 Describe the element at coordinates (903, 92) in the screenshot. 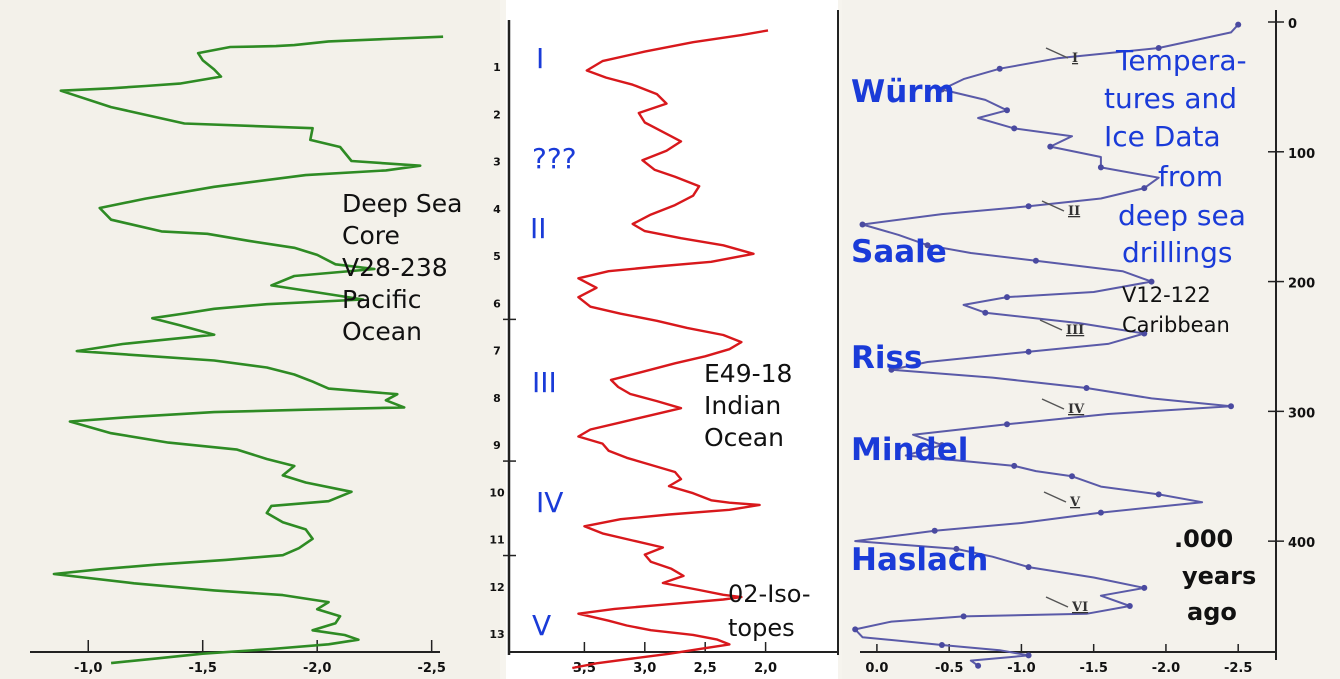

I see `glacial-label: Würm` at that location.